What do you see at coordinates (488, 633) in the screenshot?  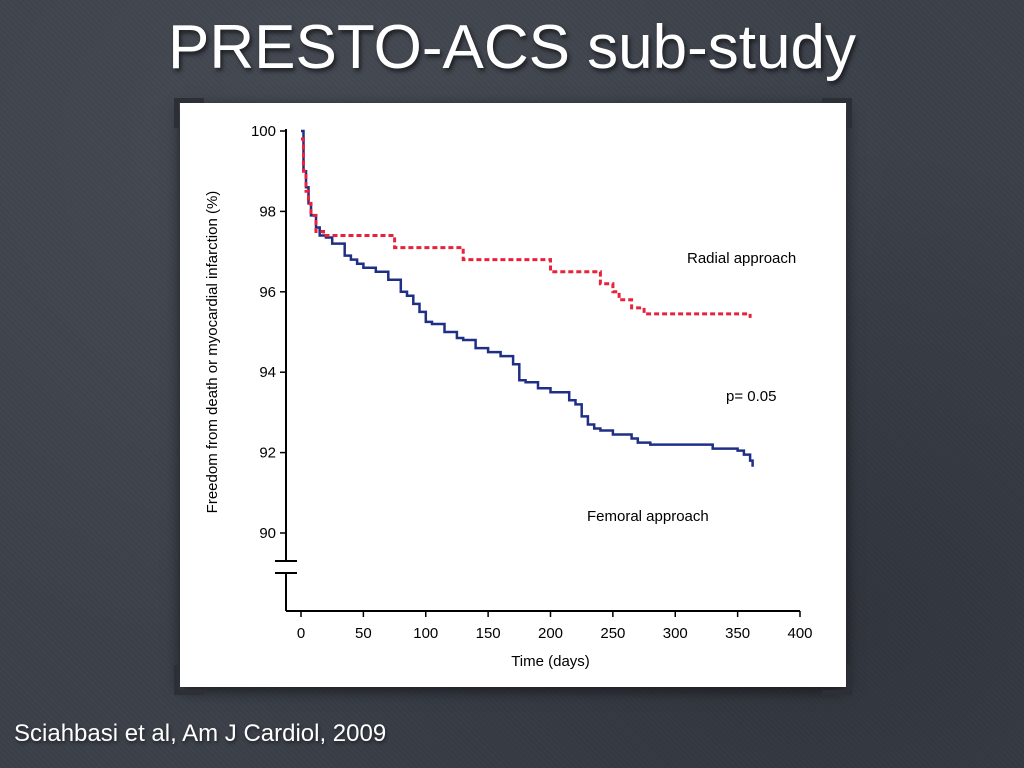 I see `x-tick-label: 150` at bounding box center [488, 633].